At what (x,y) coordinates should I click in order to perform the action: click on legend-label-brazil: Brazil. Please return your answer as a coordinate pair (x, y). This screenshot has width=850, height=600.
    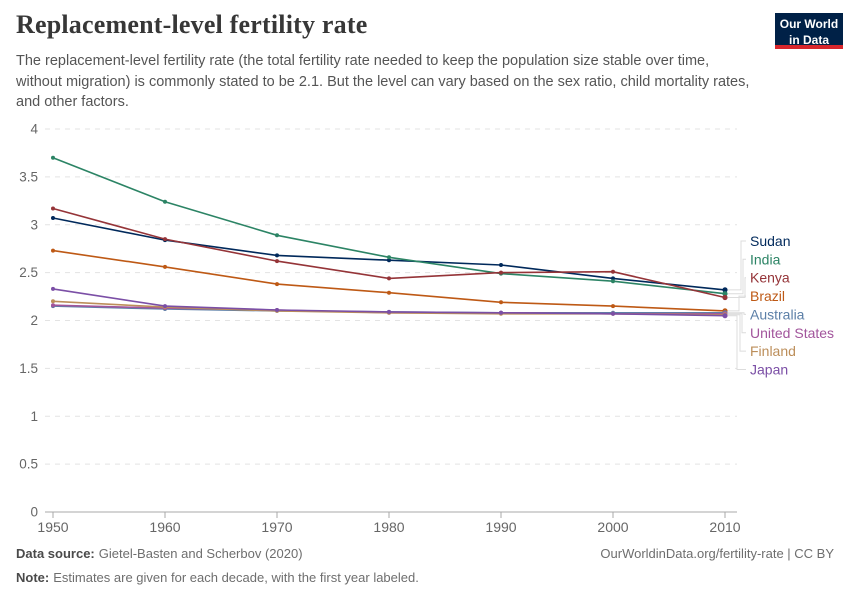
    Looking at the image, I should click on (767, 296).